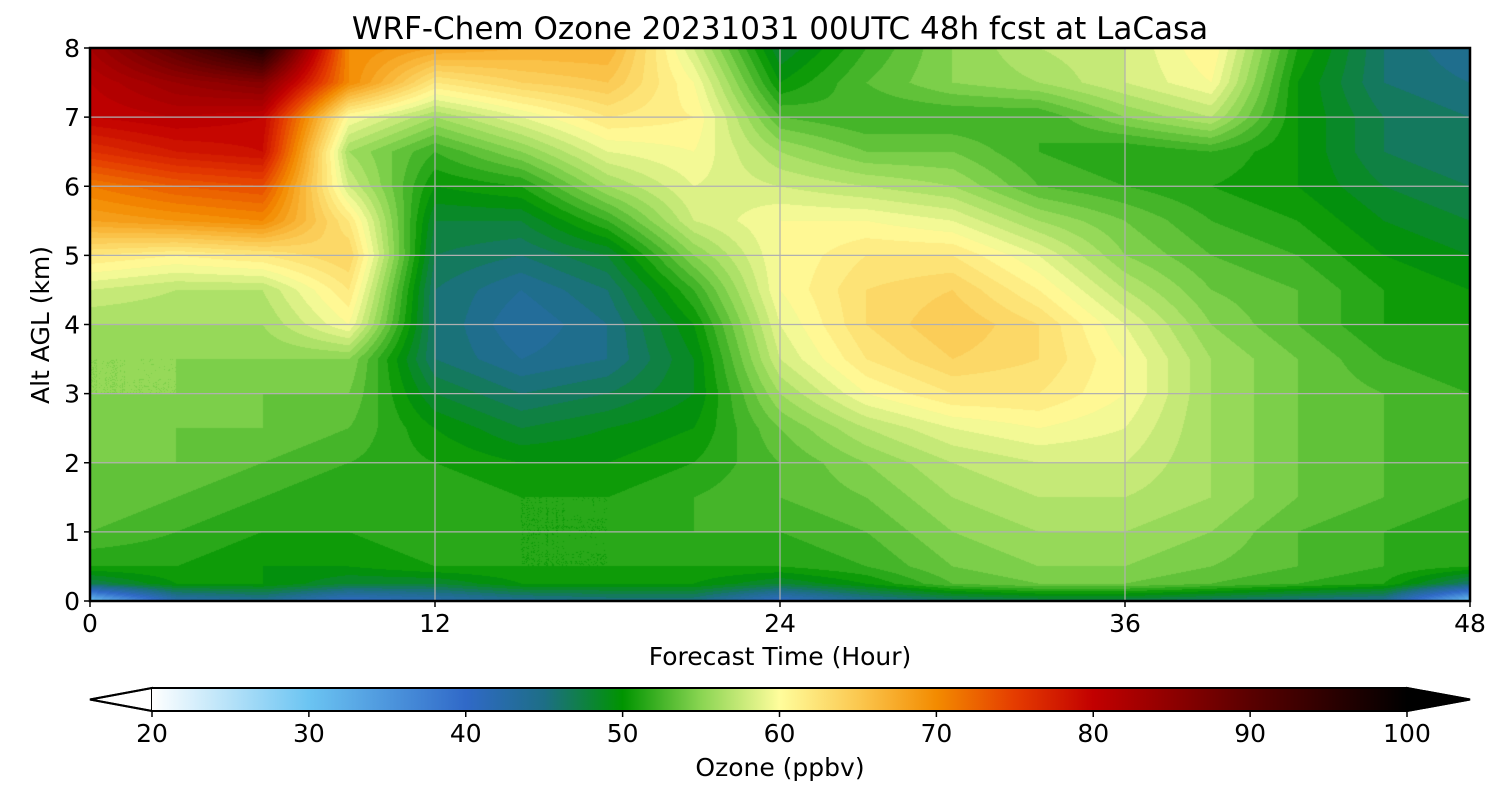  What do you see at coordinates (1438, 699) in the screenshot?
I see `colorbar-high-extend-arrow` at bounding box center [1438, 699].